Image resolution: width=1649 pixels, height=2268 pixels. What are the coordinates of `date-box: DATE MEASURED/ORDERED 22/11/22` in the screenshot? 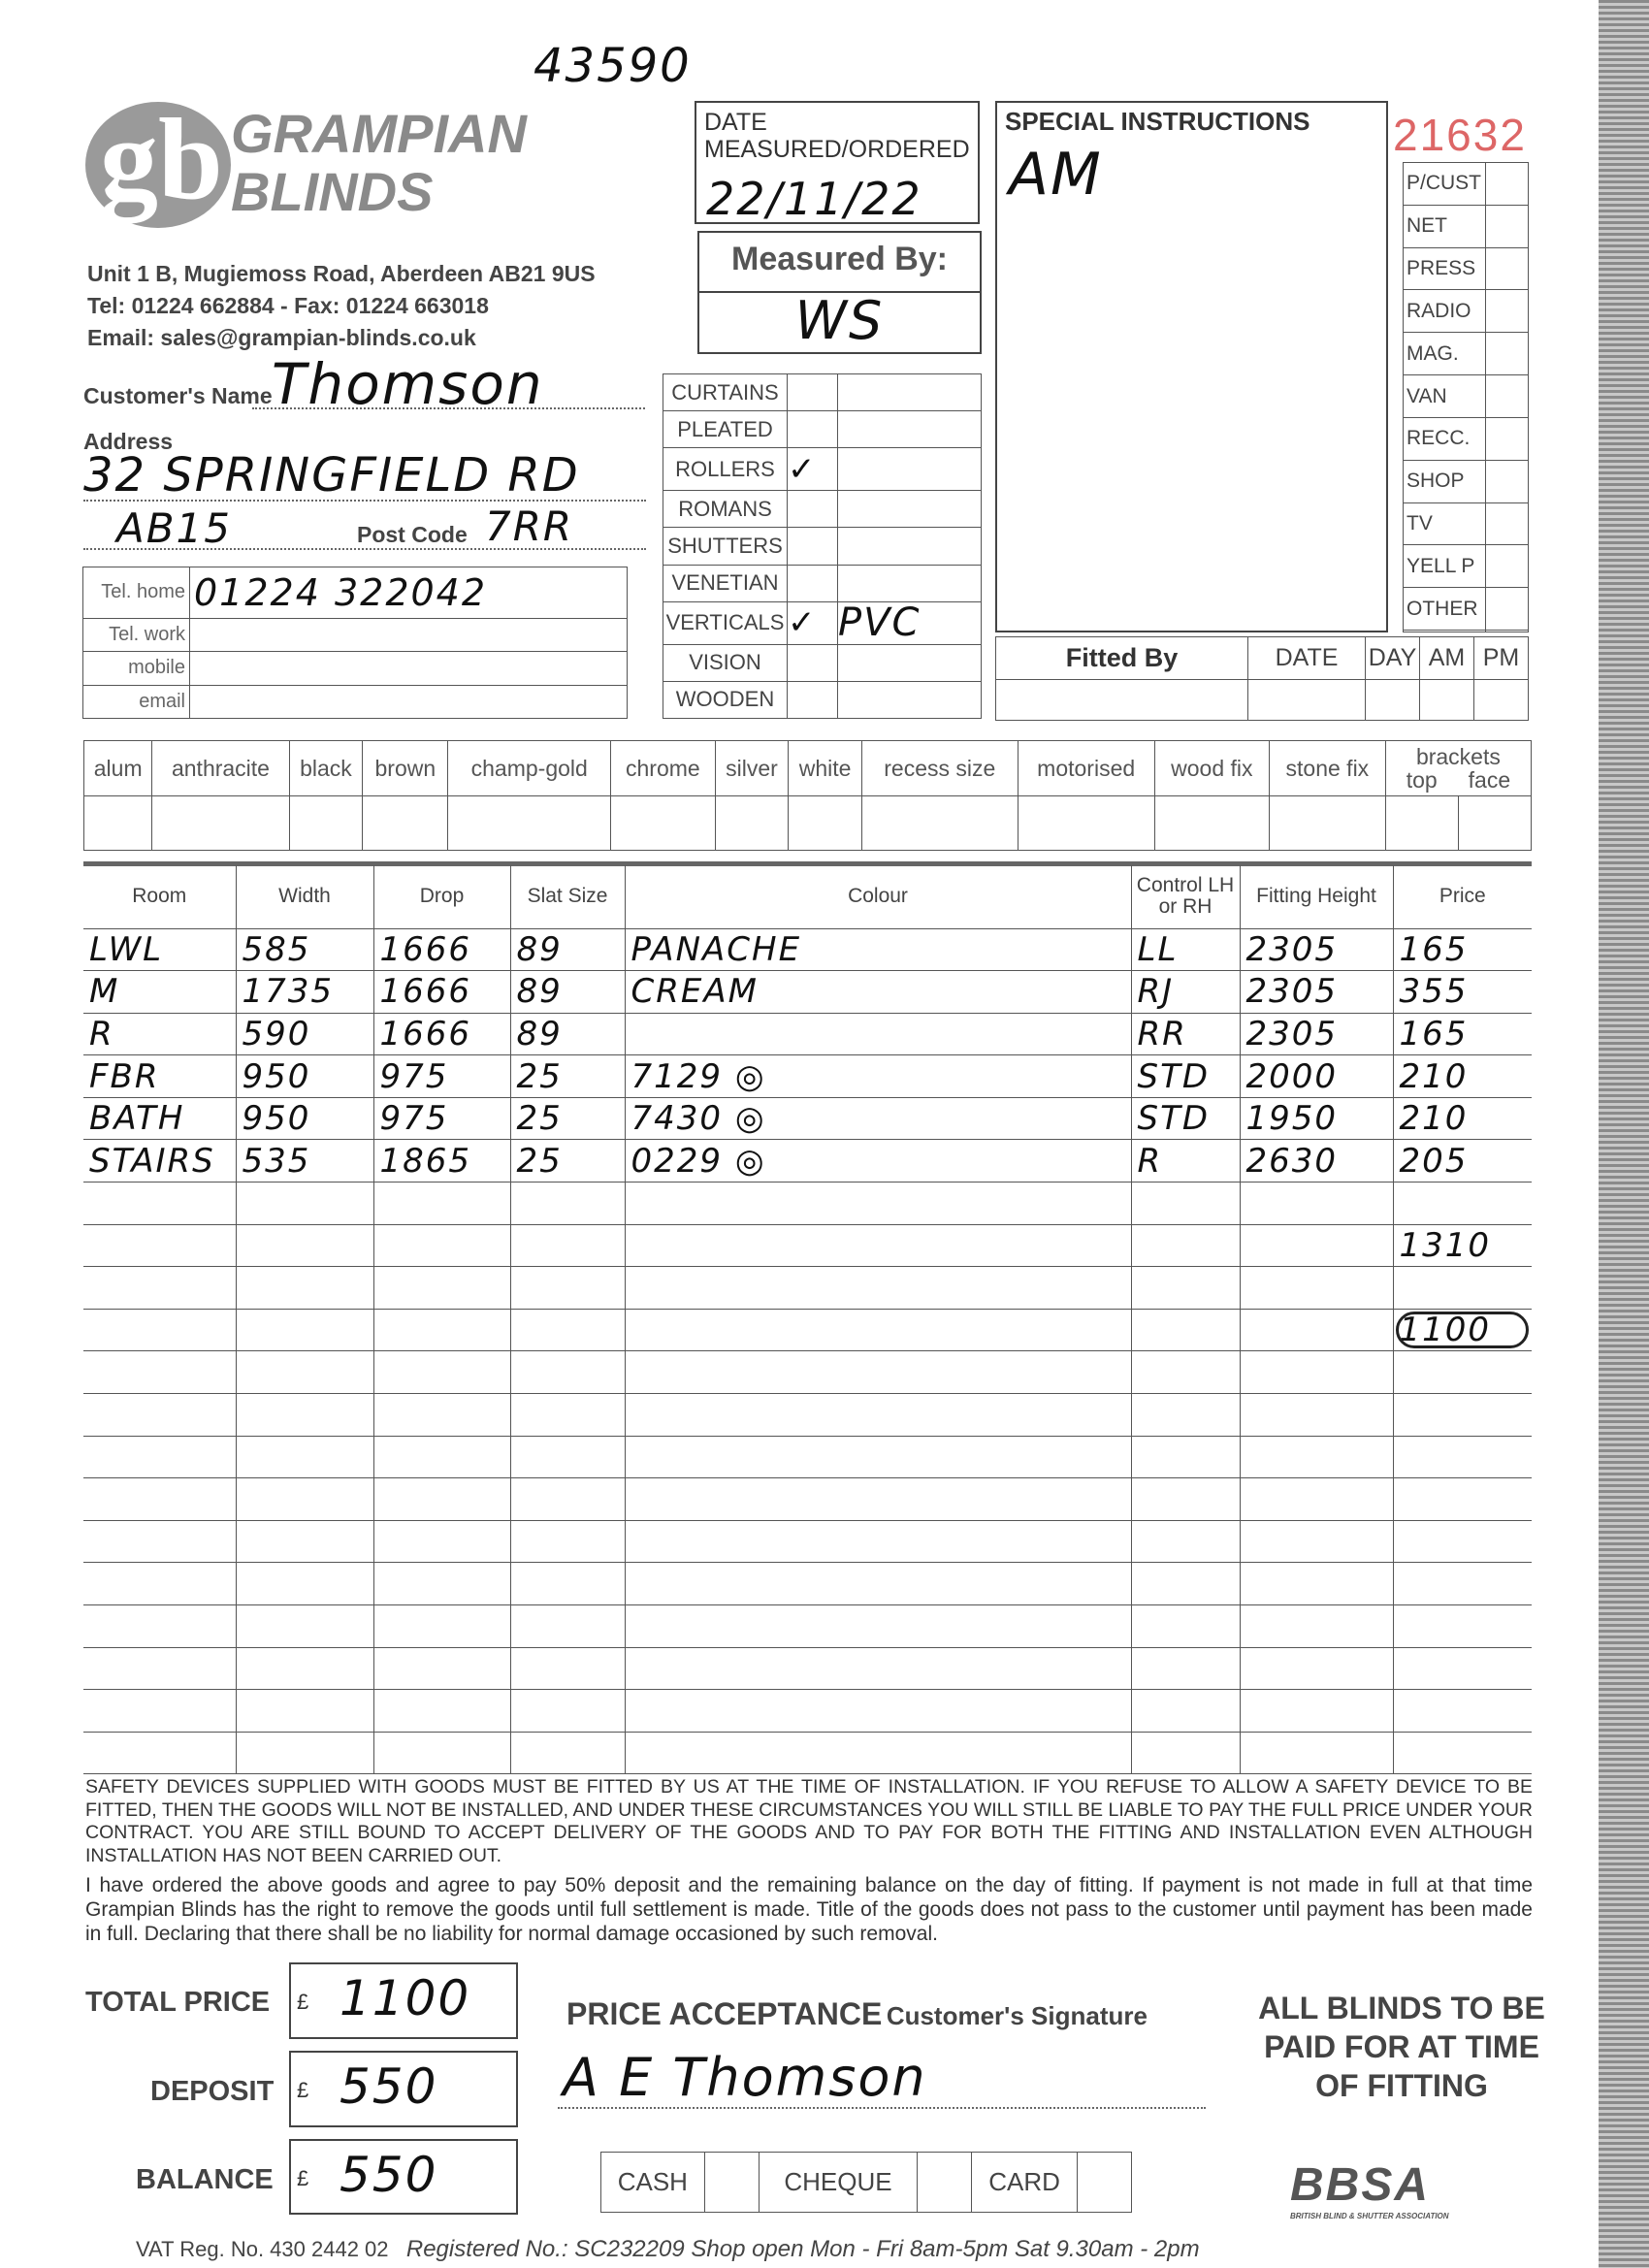 It's located at (837, 163).